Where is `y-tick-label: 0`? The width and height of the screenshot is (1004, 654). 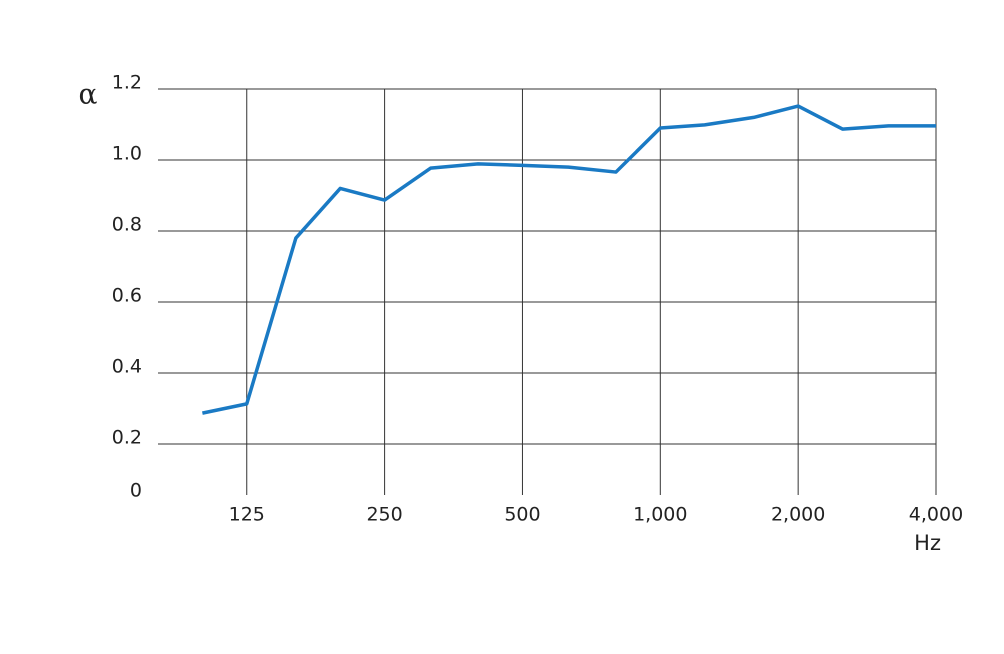 y-tick-label: 0 is located at coordinates (136, 491).